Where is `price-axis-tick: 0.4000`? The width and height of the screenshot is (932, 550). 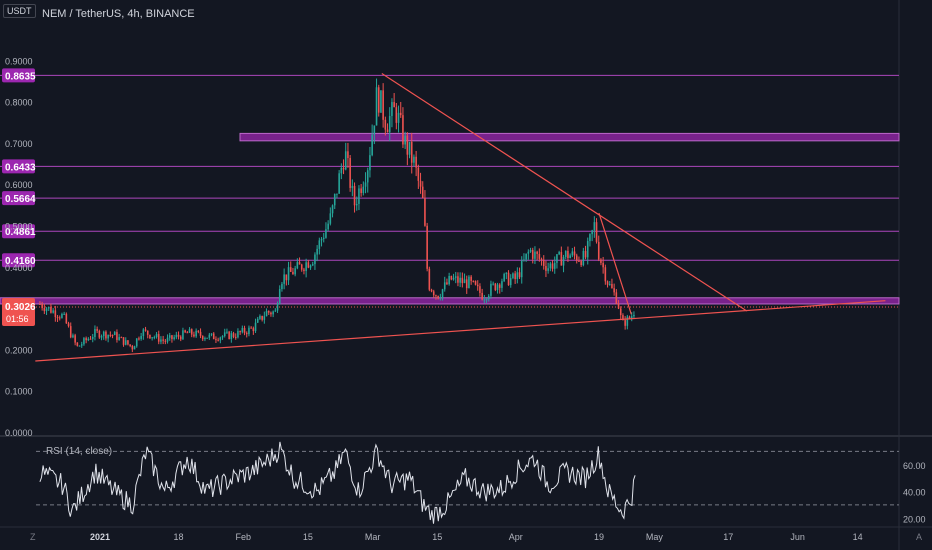
price-axis-tick: 0.4000 is located at coordinates (19, 268).